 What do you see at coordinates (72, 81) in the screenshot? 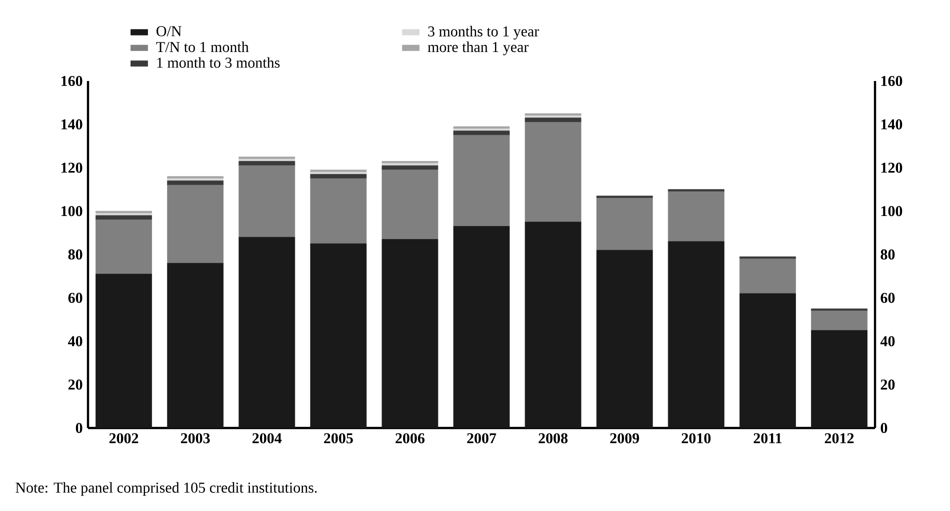
I see `y-tick-label: 160` at bounding box center [72, 81].